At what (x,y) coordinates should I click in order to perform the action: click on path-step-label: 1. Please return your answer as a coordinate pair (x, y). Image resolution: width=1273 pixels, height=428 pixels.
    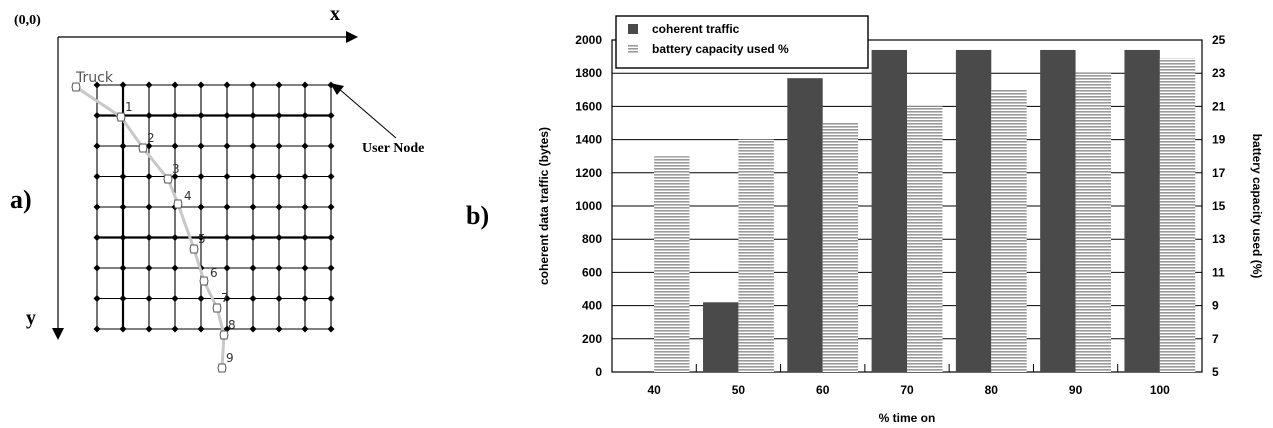
    Looking at the image, I should click on (129, 107).